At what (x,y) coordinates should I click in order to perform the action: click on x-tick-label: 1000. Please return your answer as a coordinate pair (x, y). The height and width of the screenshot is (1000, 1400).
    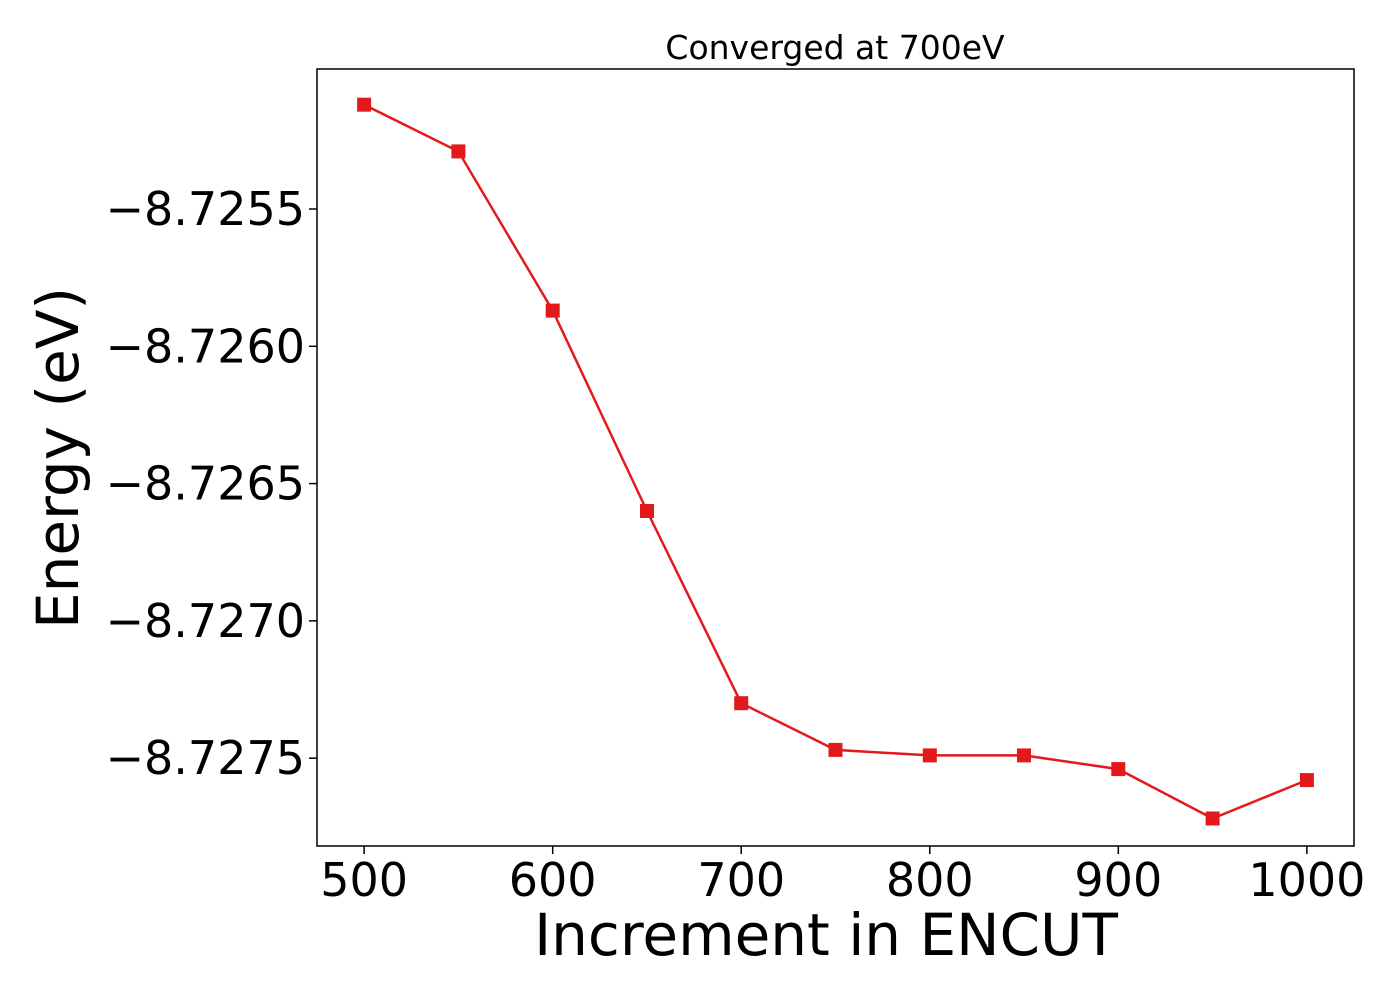
    Looking at the image, I should click on (1306, 880).